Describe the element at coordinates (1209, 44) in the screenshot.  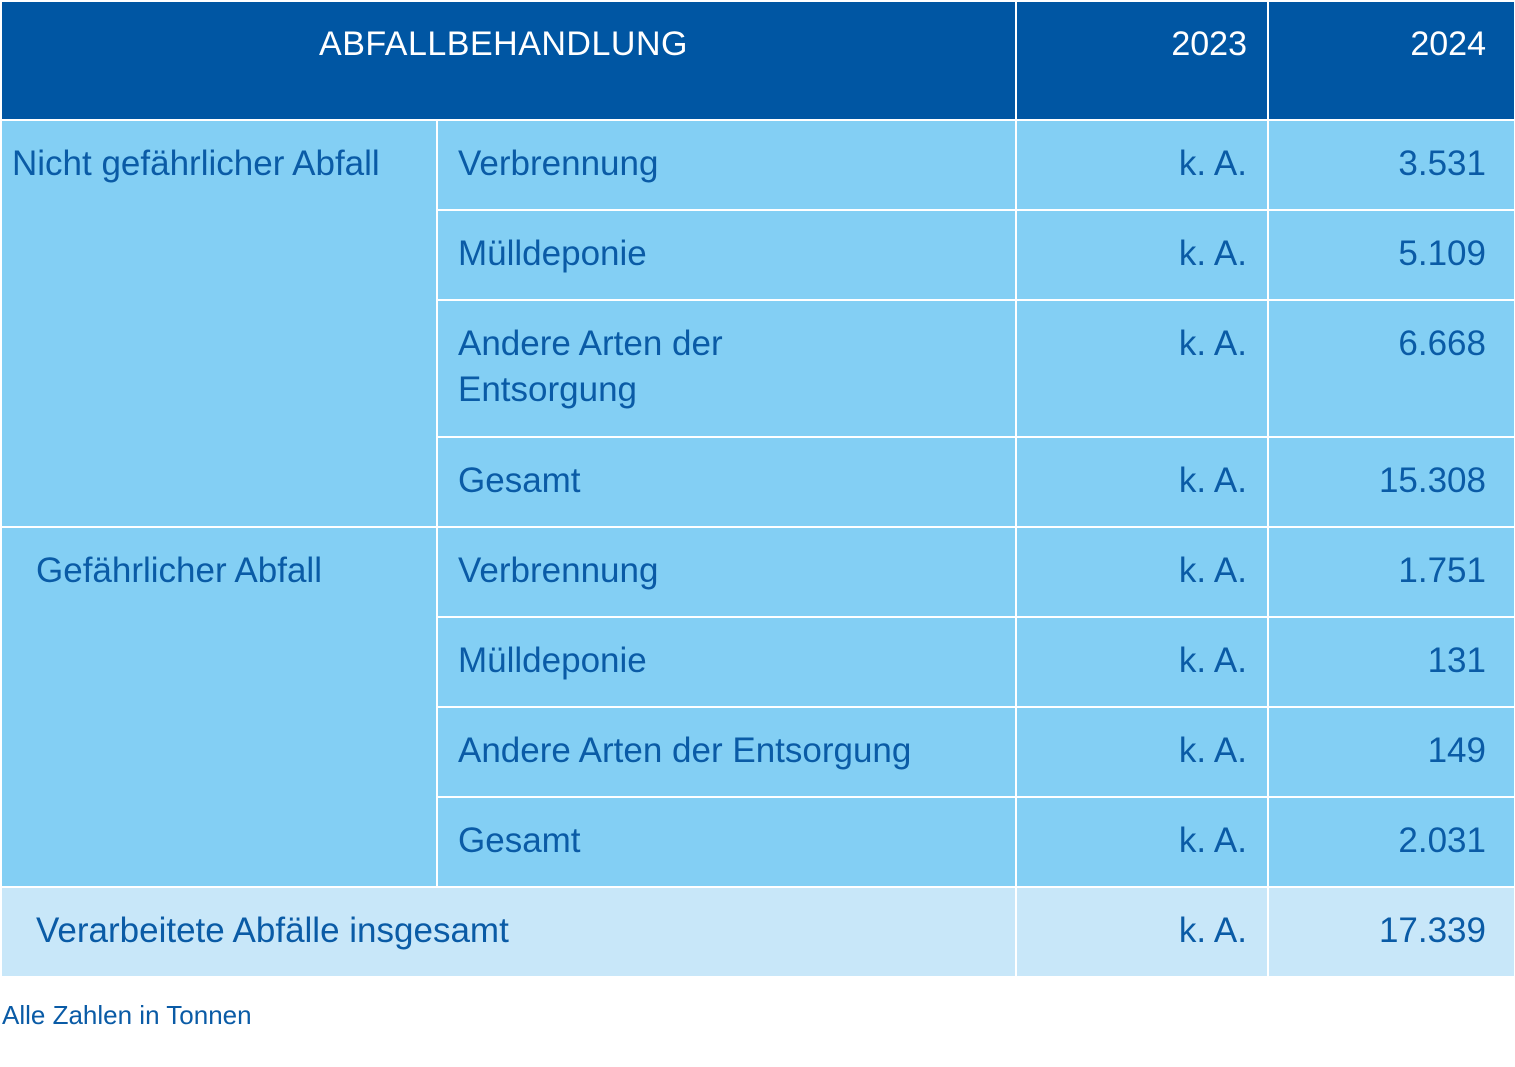
I see `header-year-2023: 2023` at that location.